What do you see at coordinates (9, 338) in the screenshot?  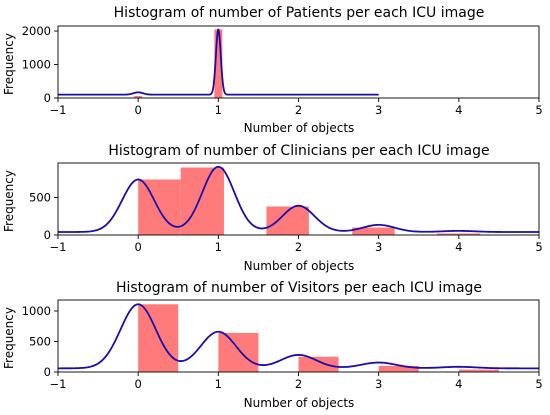 I see `y-axis-label-visitors: Frequency` at bounding box center [9, 338].